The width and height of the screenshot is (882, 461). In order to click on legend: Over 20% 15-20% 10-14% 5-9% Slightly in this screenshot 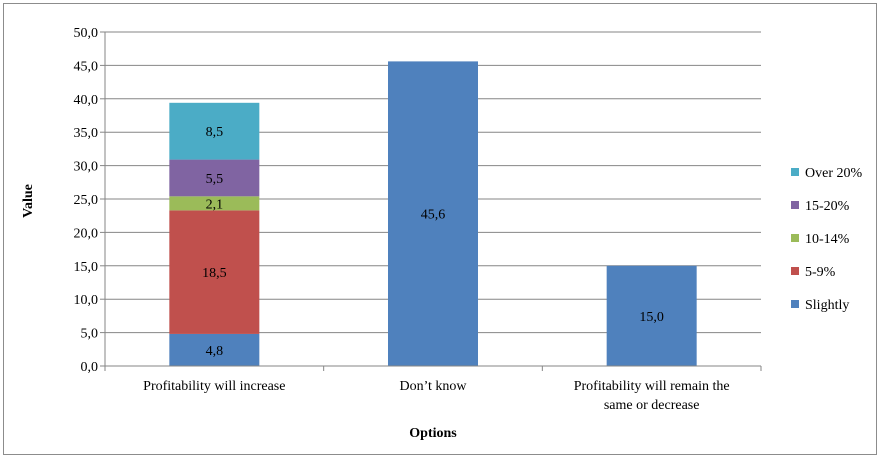, I will do `click(826, 239)`.